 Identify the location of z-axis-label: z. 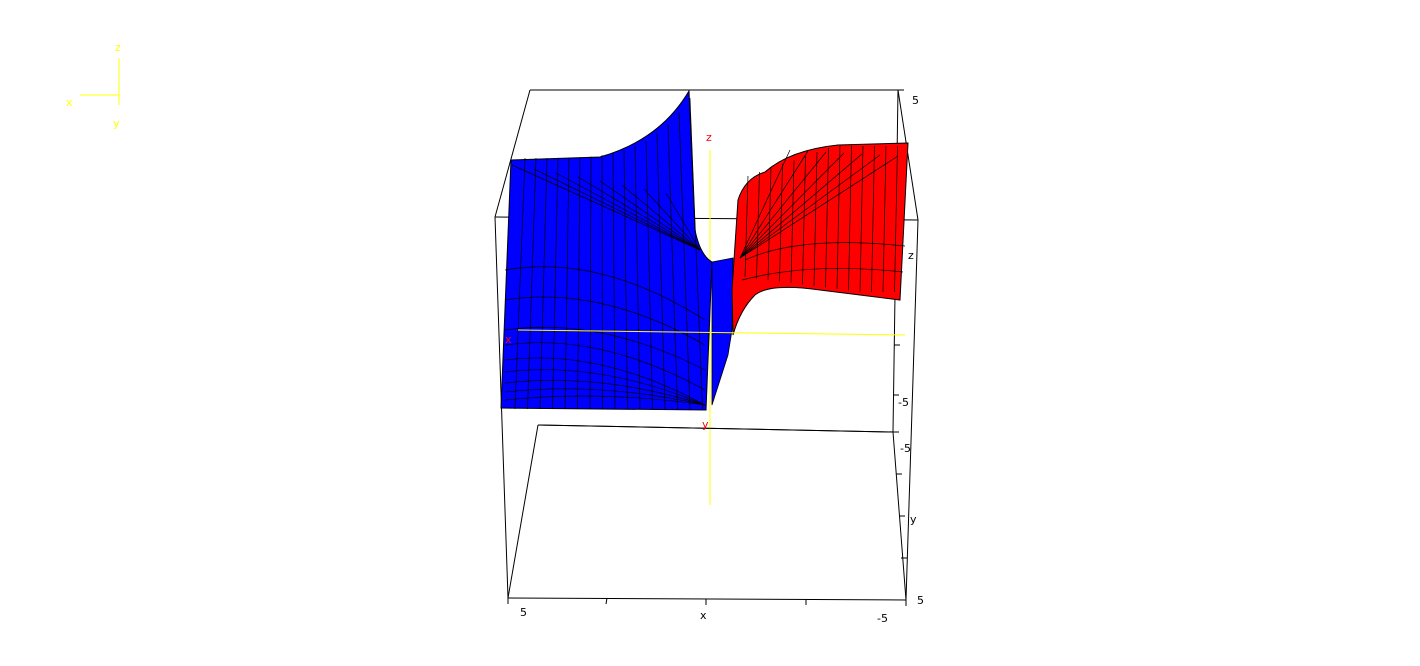
(911, 255).